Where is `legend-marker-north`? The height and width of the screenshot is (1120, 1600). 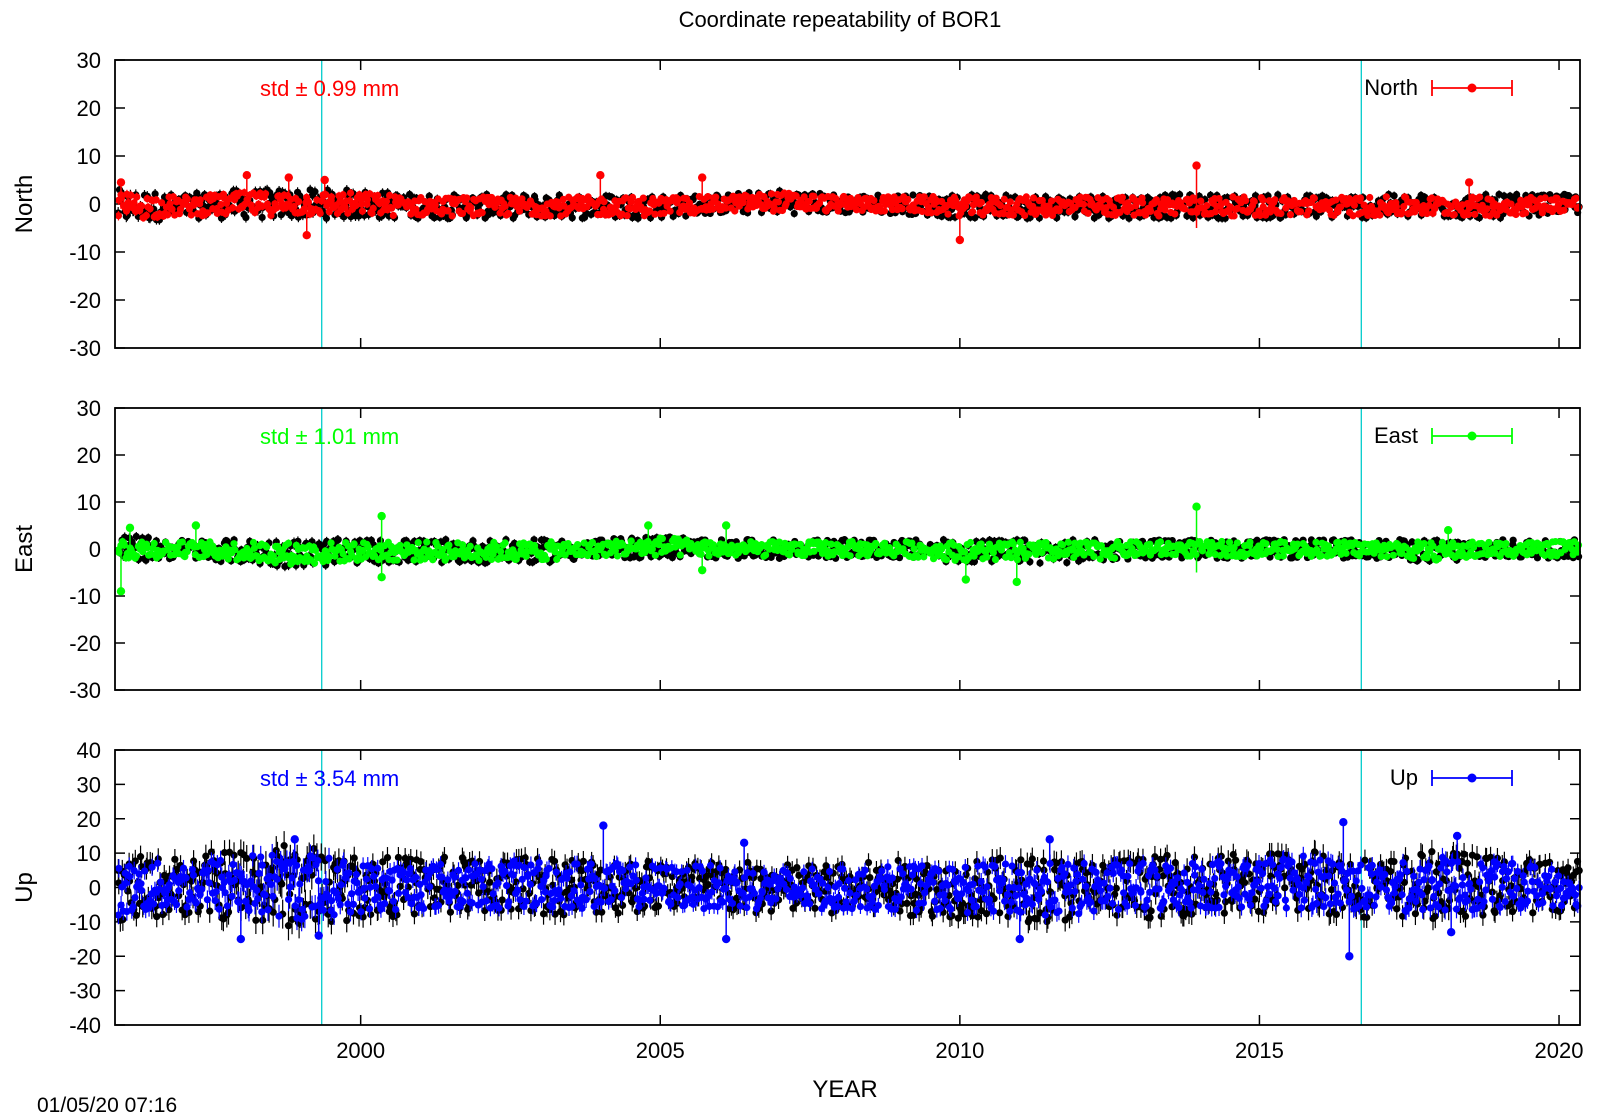 legend-marker-north is located at coordinates (1472, 88).